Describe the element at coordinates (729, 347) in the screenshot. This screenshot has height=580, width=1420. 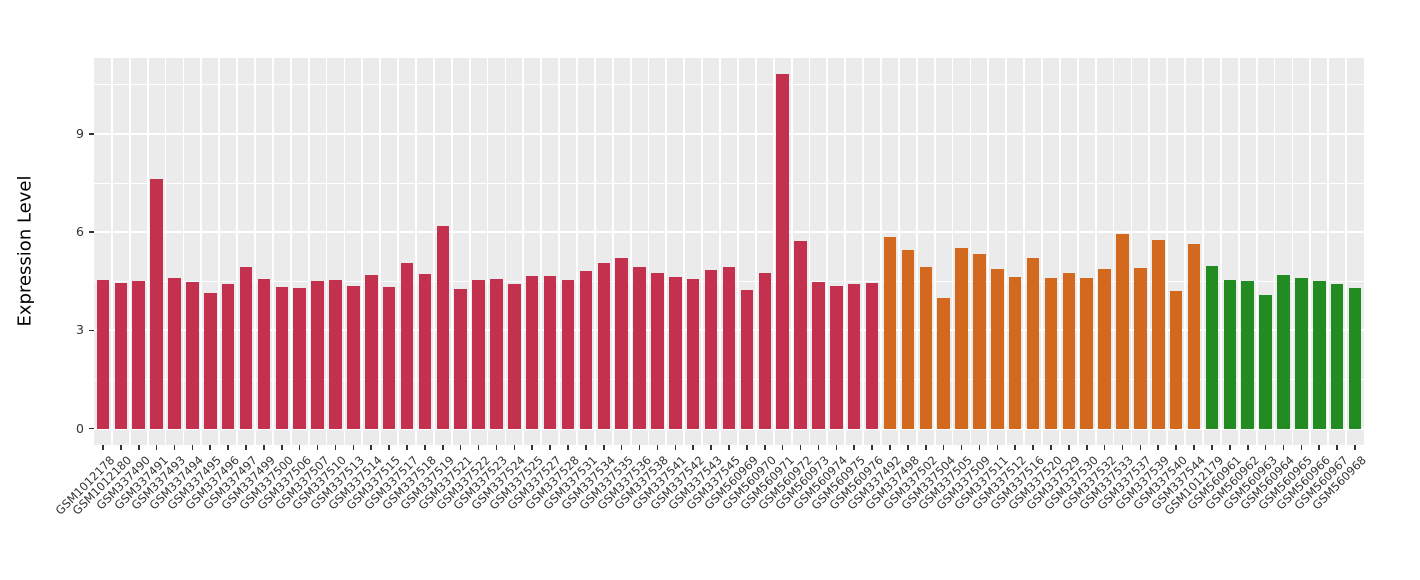
I see `bar-GSM337545` at that location.